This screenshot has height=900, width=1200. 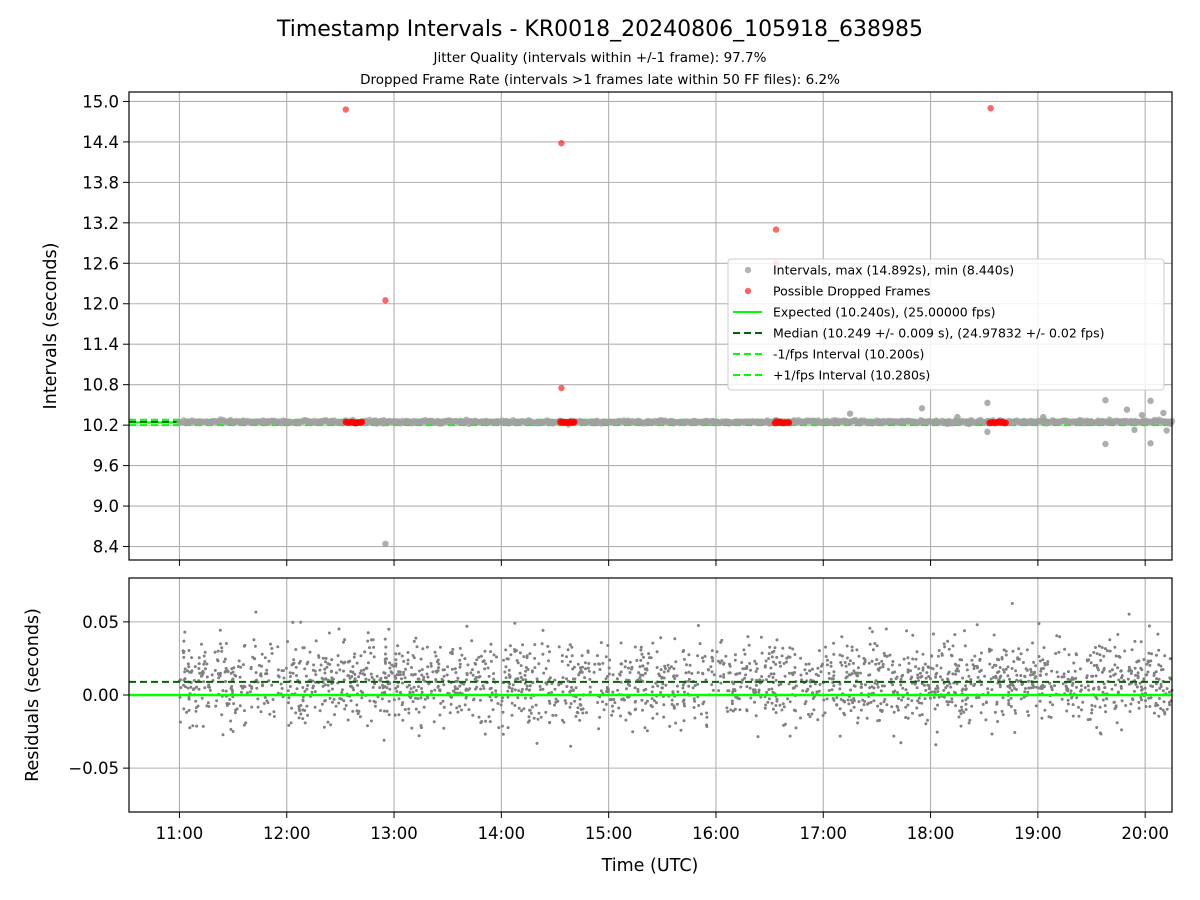 What do you see at coordinates (106, 466) in the screenshot?
I see `top-ytick-label-2: 9.6` at bounding box center [106, 466].